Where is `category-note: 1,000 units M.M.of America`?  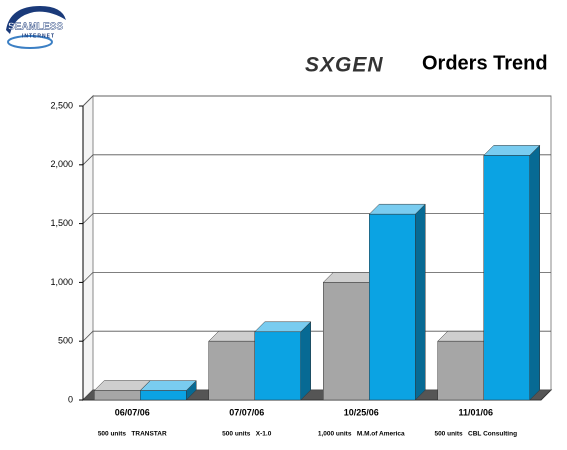 category-note: 1,000 units M.M.of America is located at coordinates (361, 434).